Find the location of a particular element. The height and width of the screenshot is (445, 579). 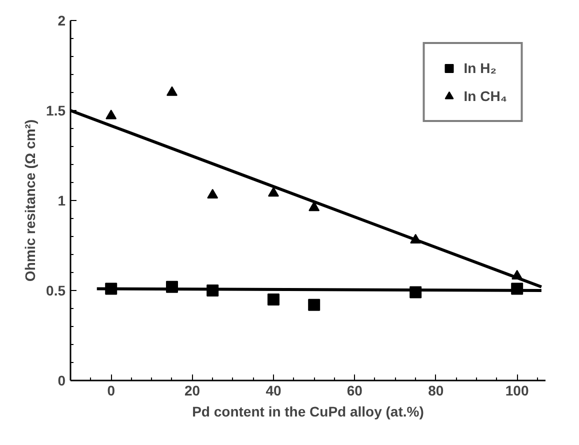

x-tick-label: 40 is located at coordinates (274, 390).